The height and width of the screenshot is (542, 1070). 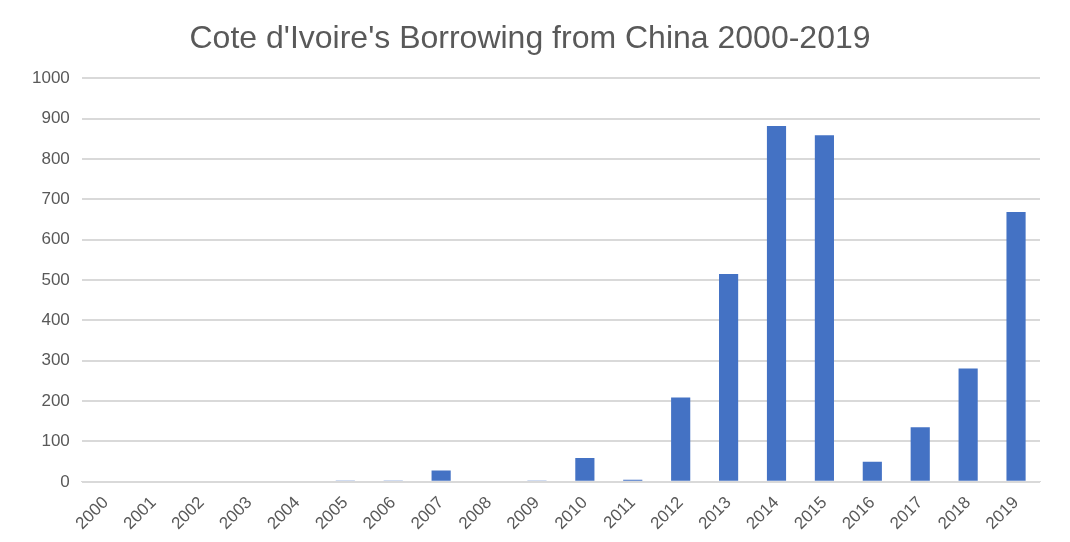 I want to click on y-tick-label: 900, so click(x=55, y=118).